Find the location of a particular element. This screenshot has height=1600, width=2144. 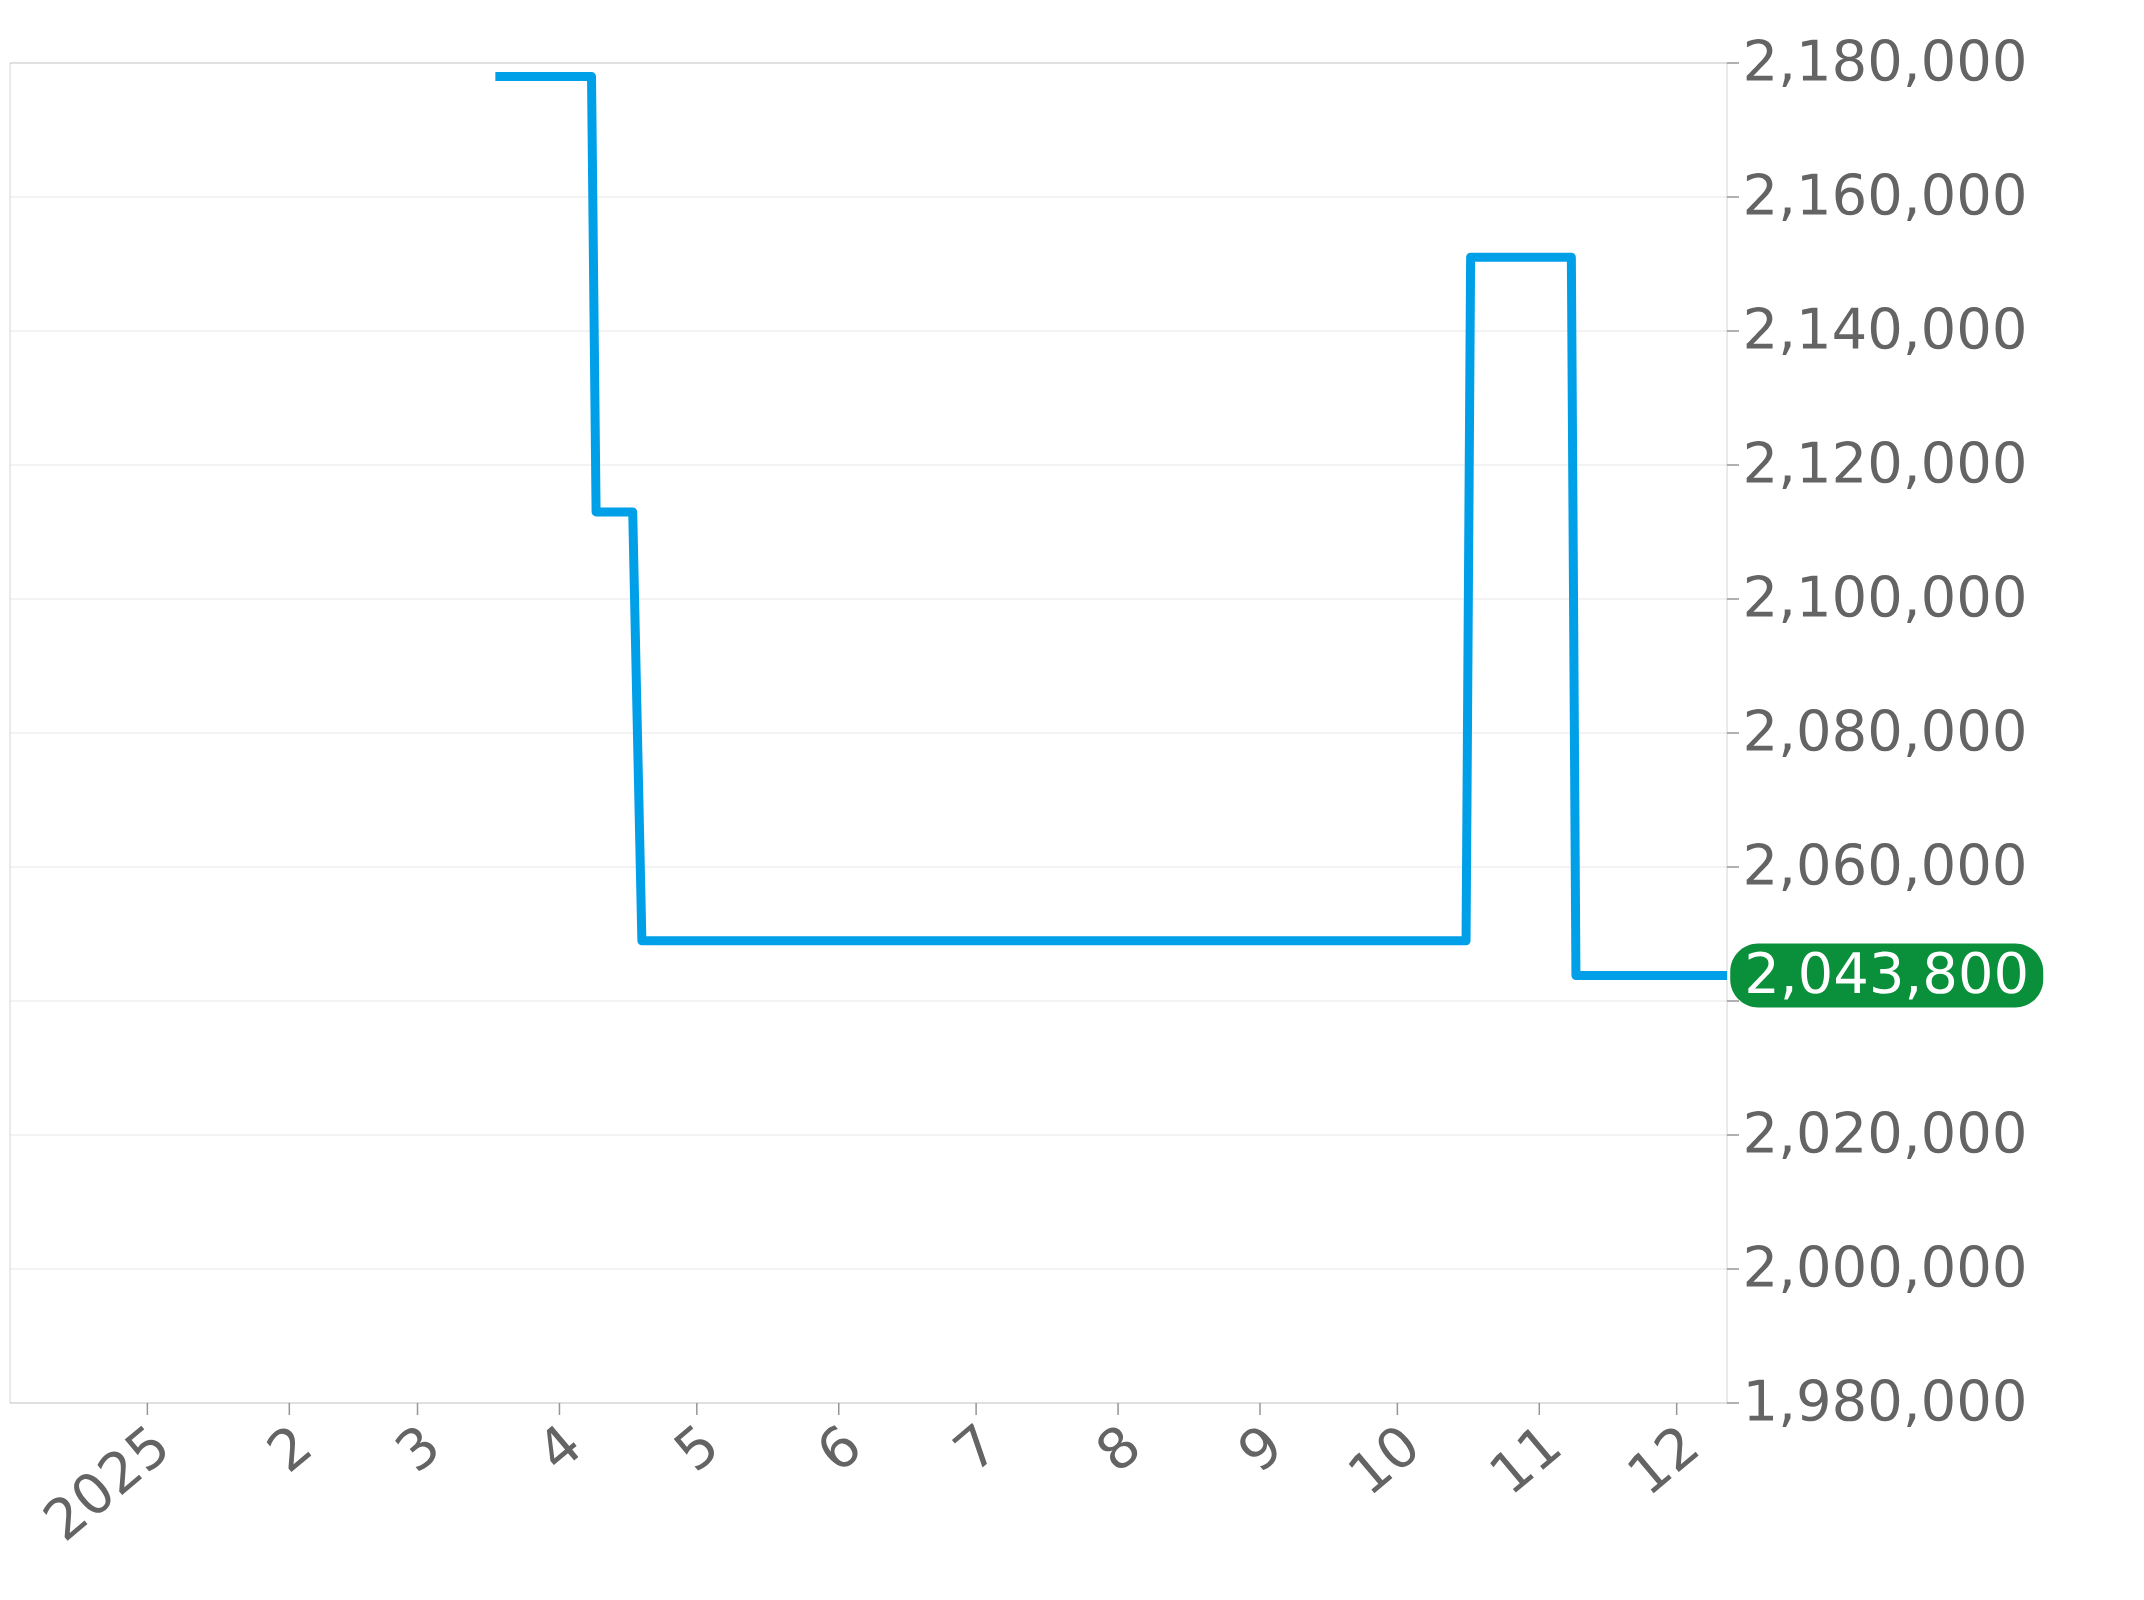

y-tick-label: 2,020,000 is located at coordinates (1885, 1135).